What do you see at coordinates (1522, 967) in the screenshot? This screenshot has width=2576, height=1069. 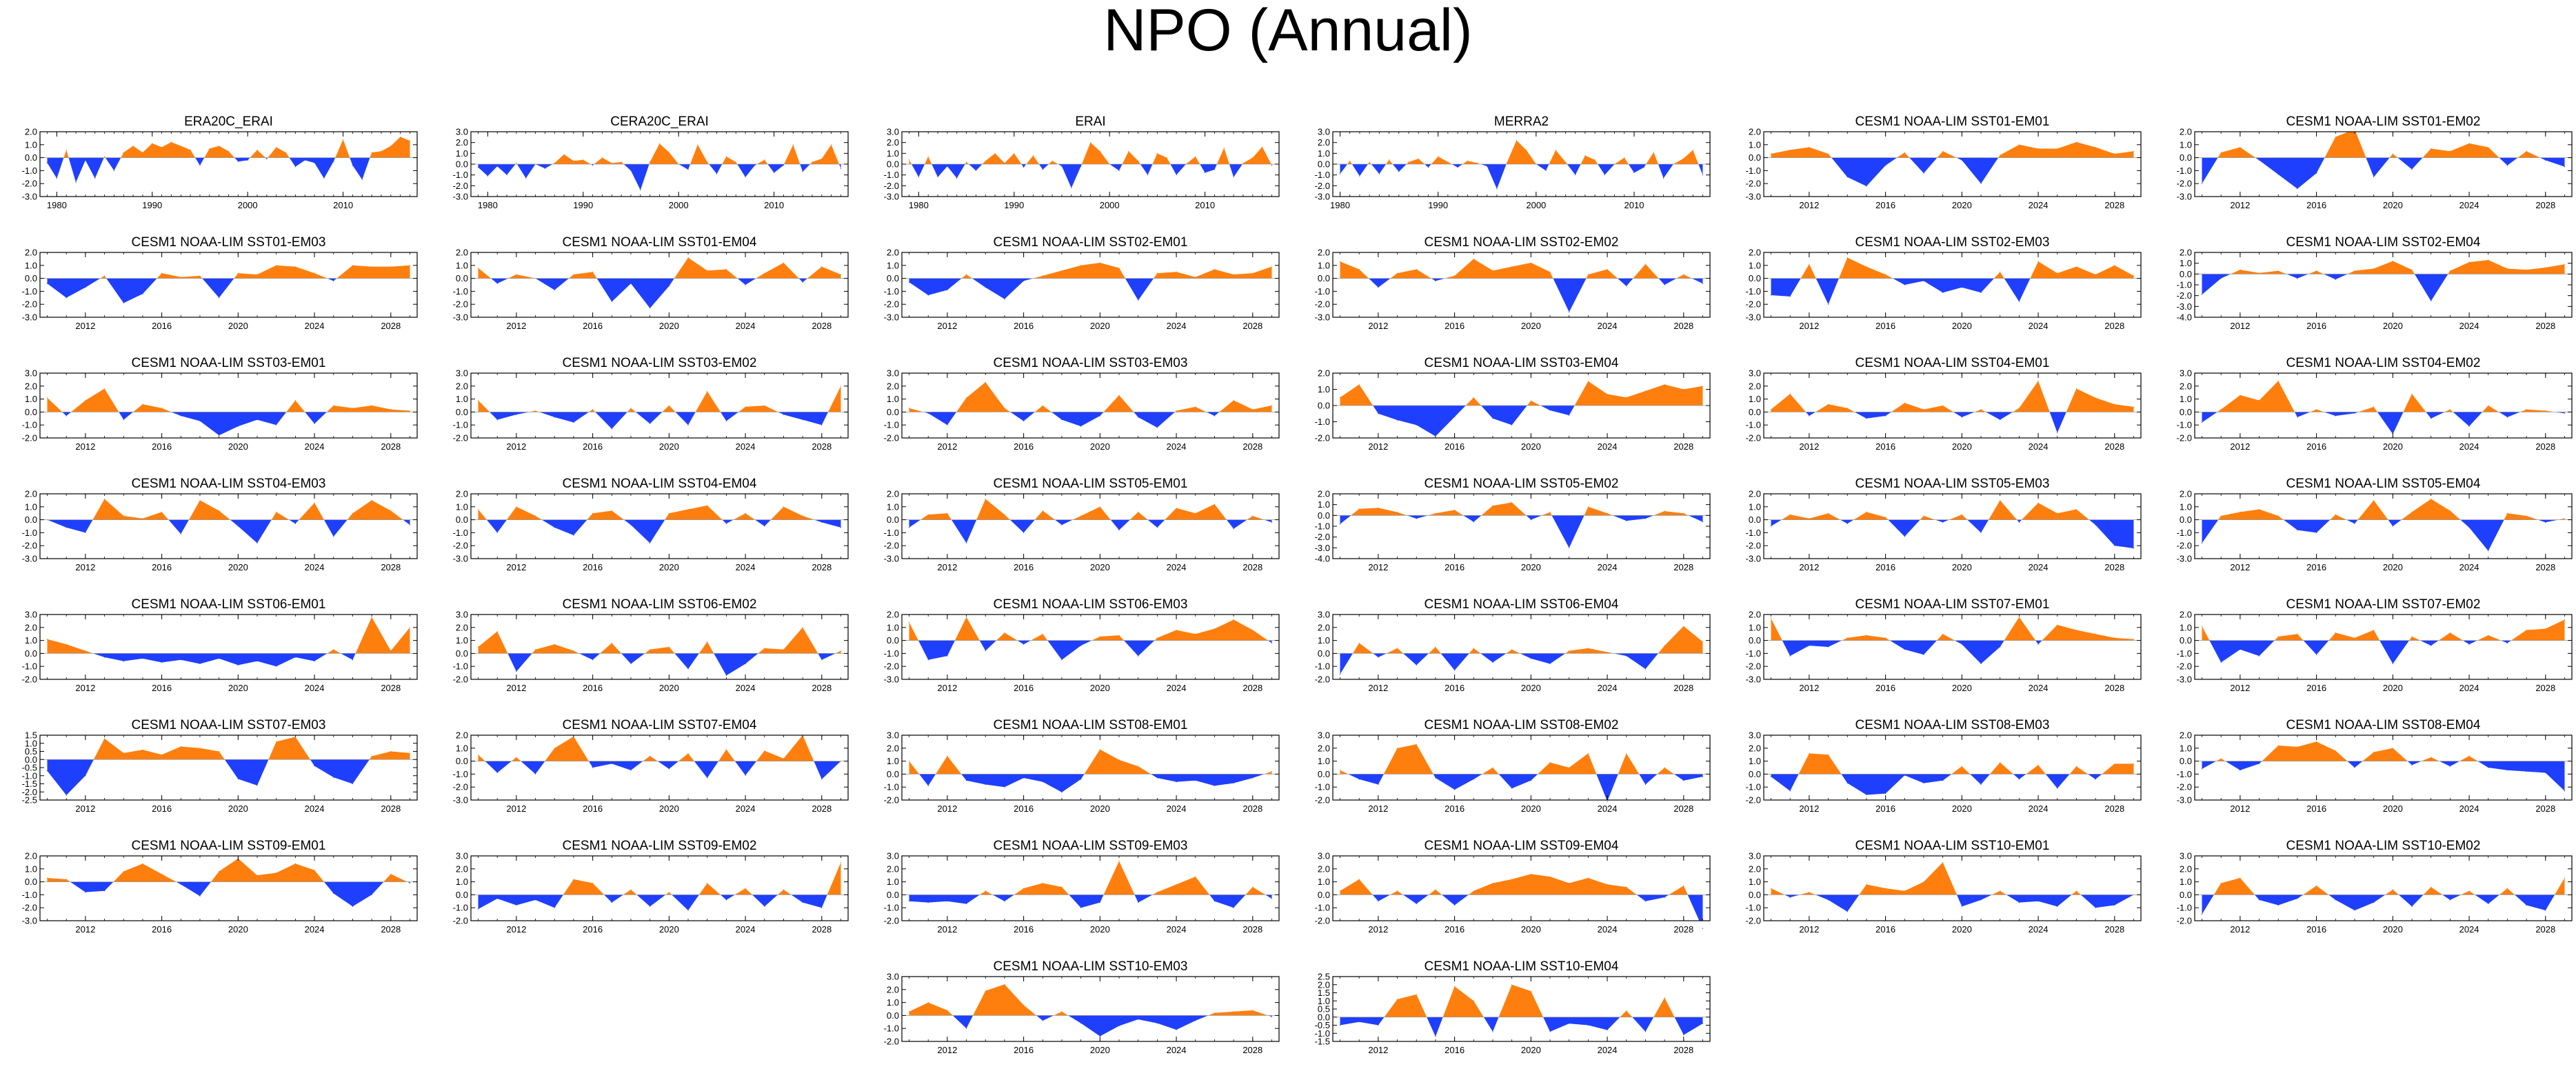 I see `panel-title: CESM1 NOAA-LIM SST10-EM04` at bounding box center [1522, 967].